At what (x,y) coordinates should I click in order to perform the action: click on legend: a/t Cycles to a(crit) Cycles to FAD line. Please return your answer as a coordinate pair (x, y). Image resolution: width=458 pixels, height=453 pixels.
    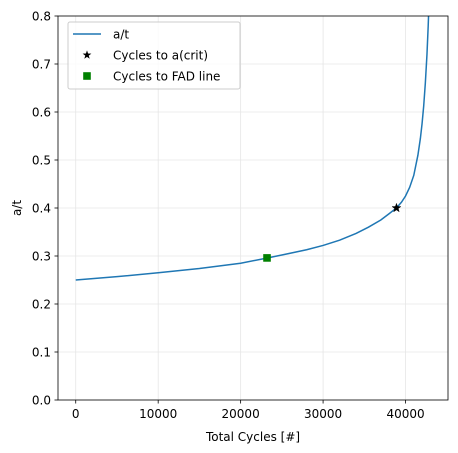
    Looking at the image, I should click on (154, 55).